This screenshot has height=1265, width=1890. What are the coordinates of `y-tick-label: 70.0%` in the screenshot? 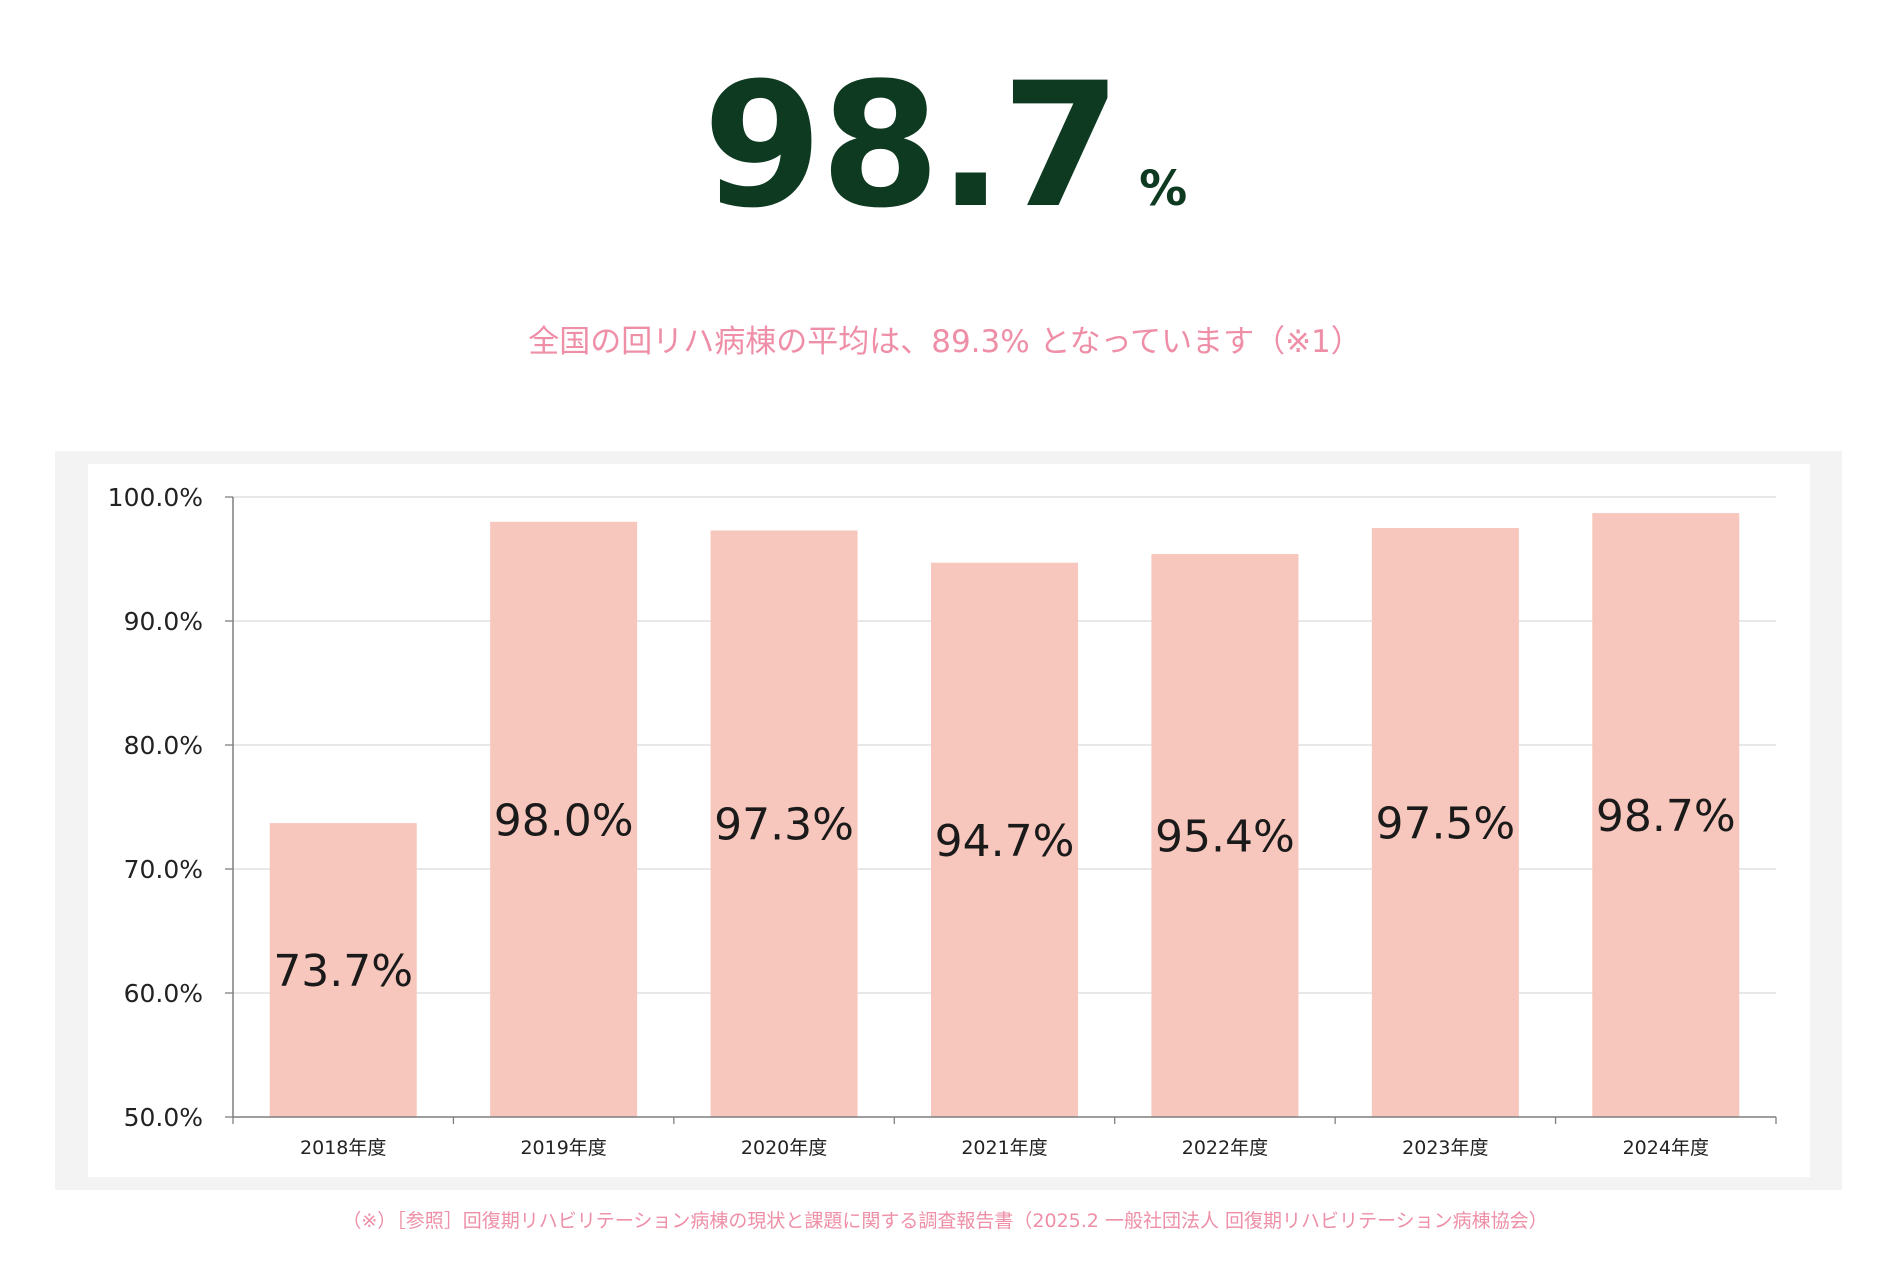 It's located at (163, 869).